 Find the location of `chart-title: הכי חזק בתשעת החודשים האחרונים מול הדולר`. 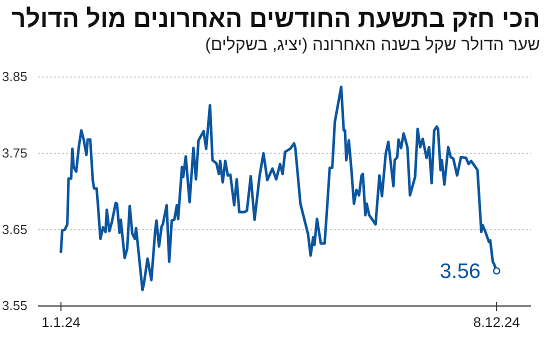

chart-title: הכי חזק בתשעת החודשים האחרונים מול הדולר is located at coordinates (276, 19).